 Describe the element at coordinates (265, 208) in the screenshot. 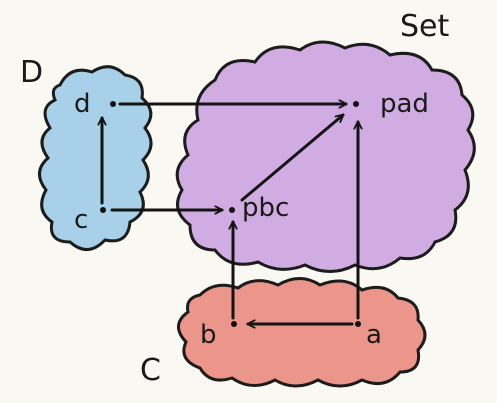

I see `object-label-pbc: pbc` at that location.